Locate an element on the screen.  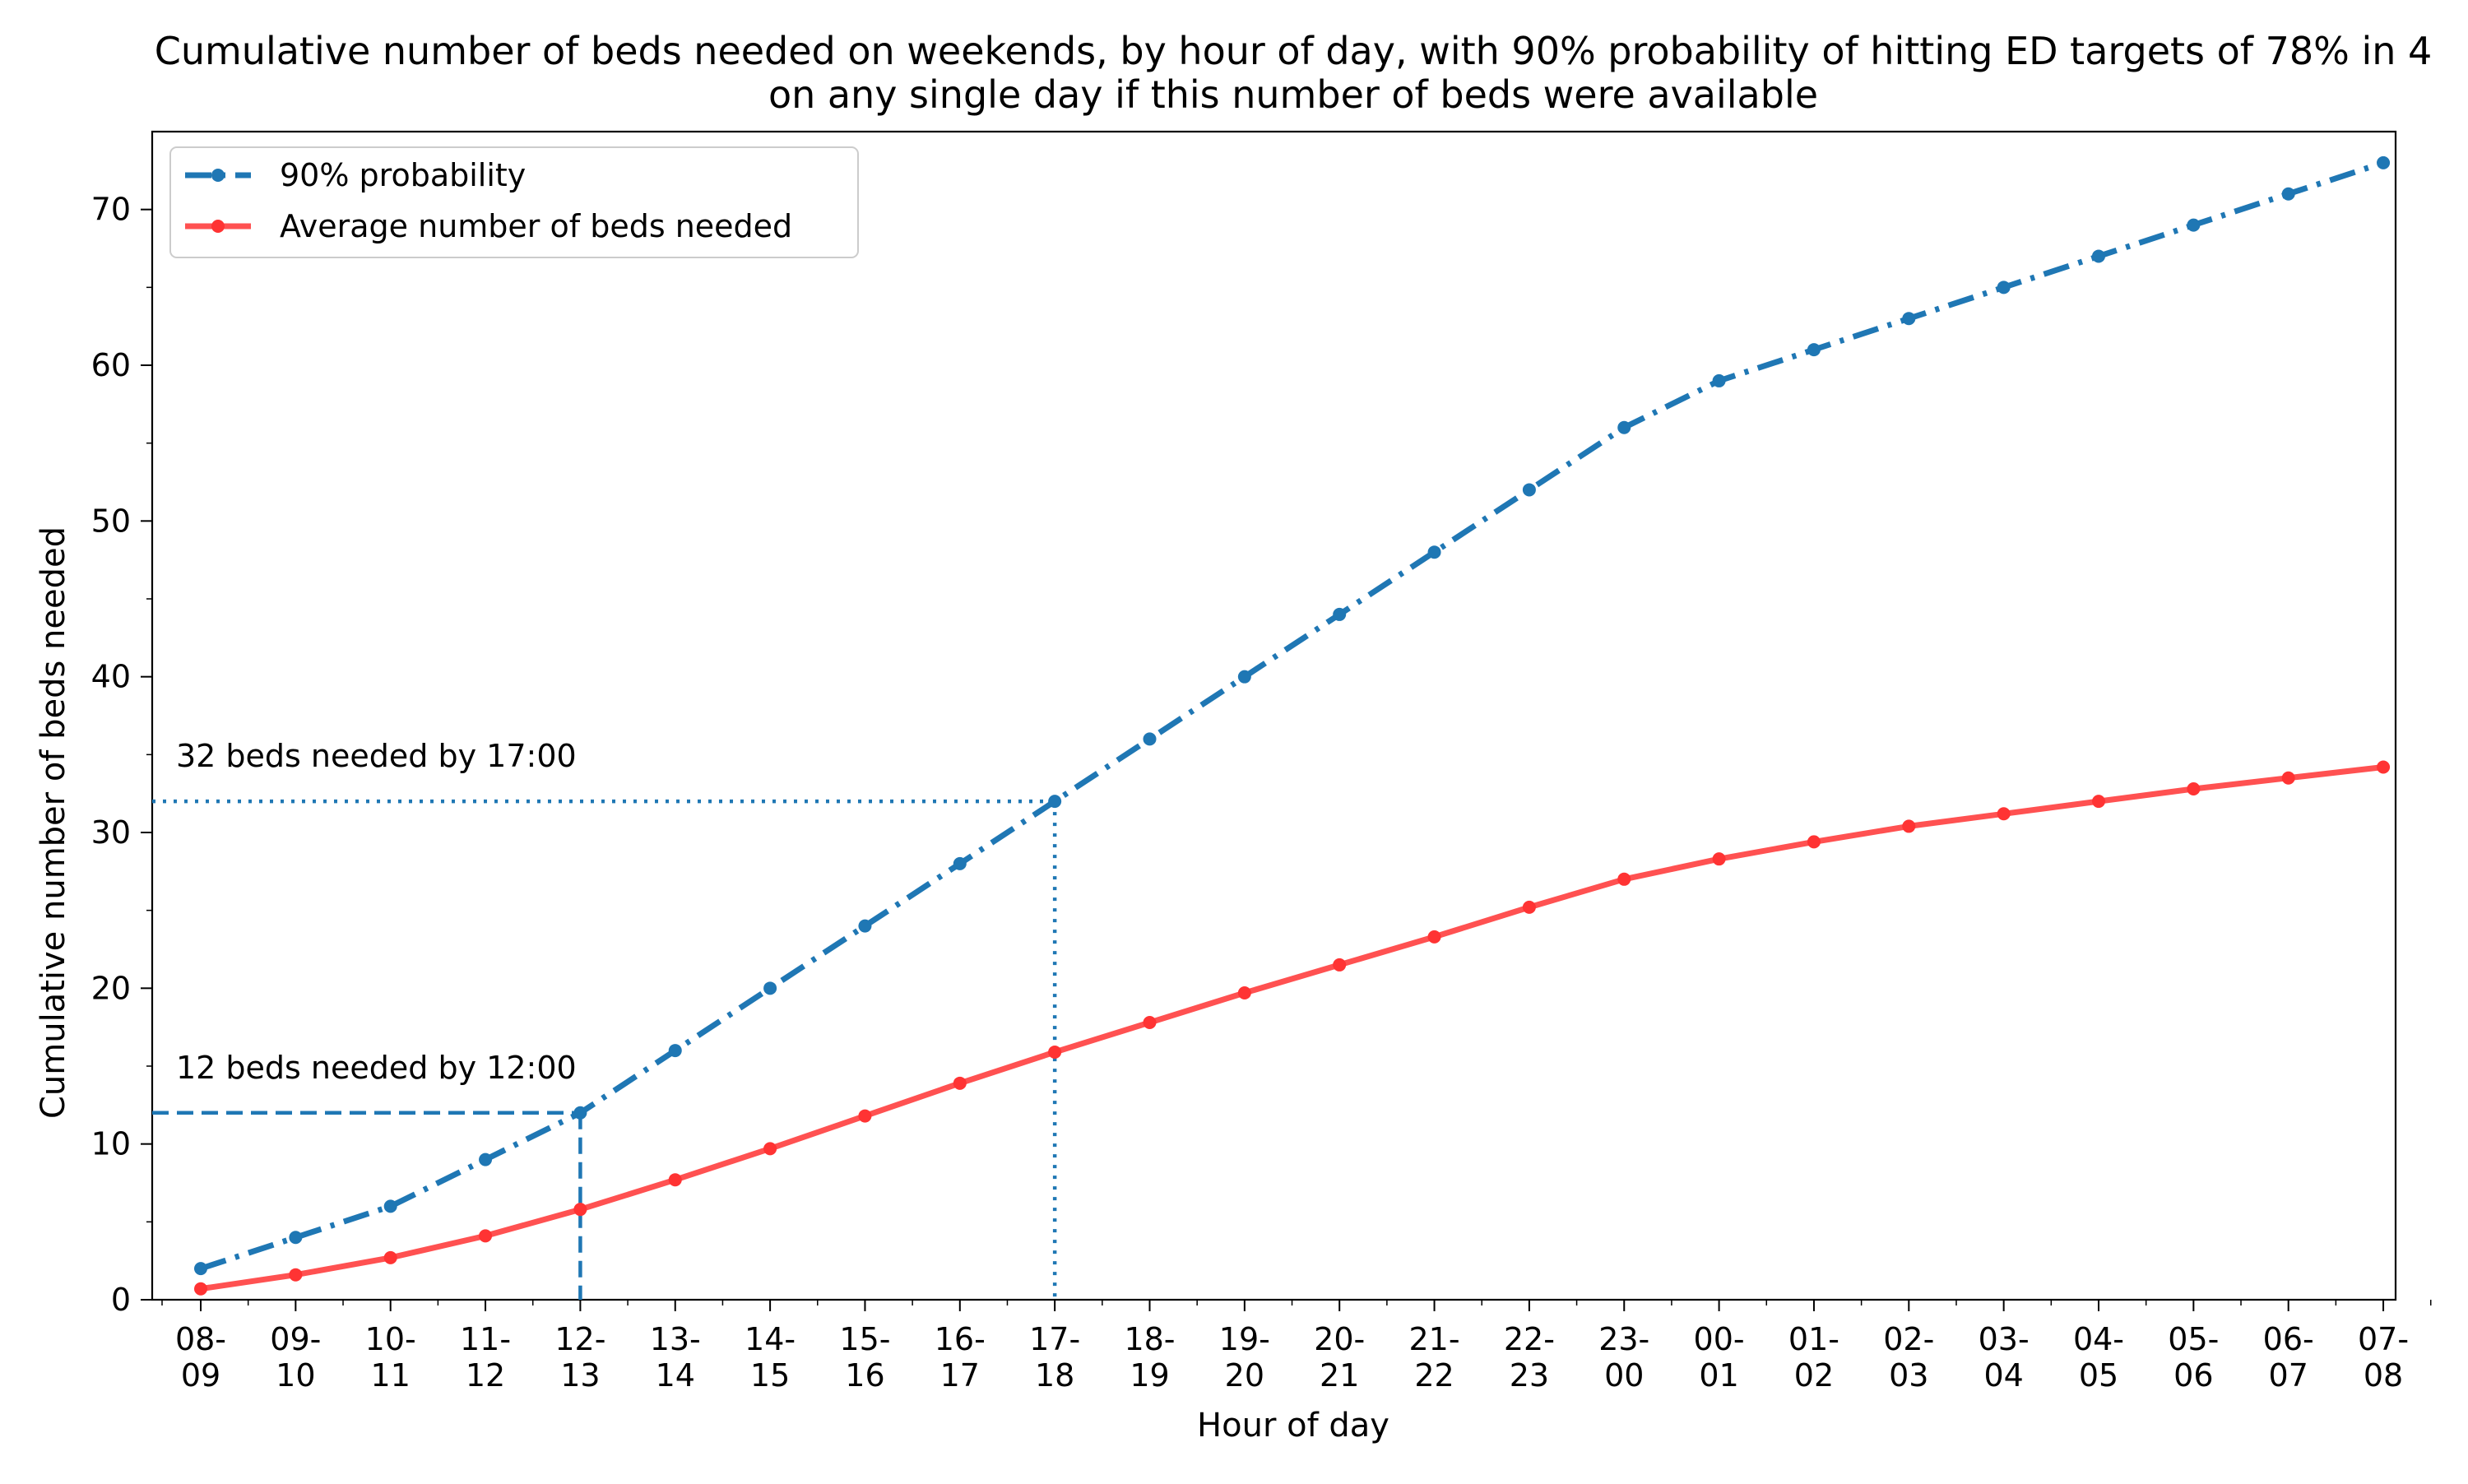
y-tick-label: 50 is located at coordinates (111, 521).